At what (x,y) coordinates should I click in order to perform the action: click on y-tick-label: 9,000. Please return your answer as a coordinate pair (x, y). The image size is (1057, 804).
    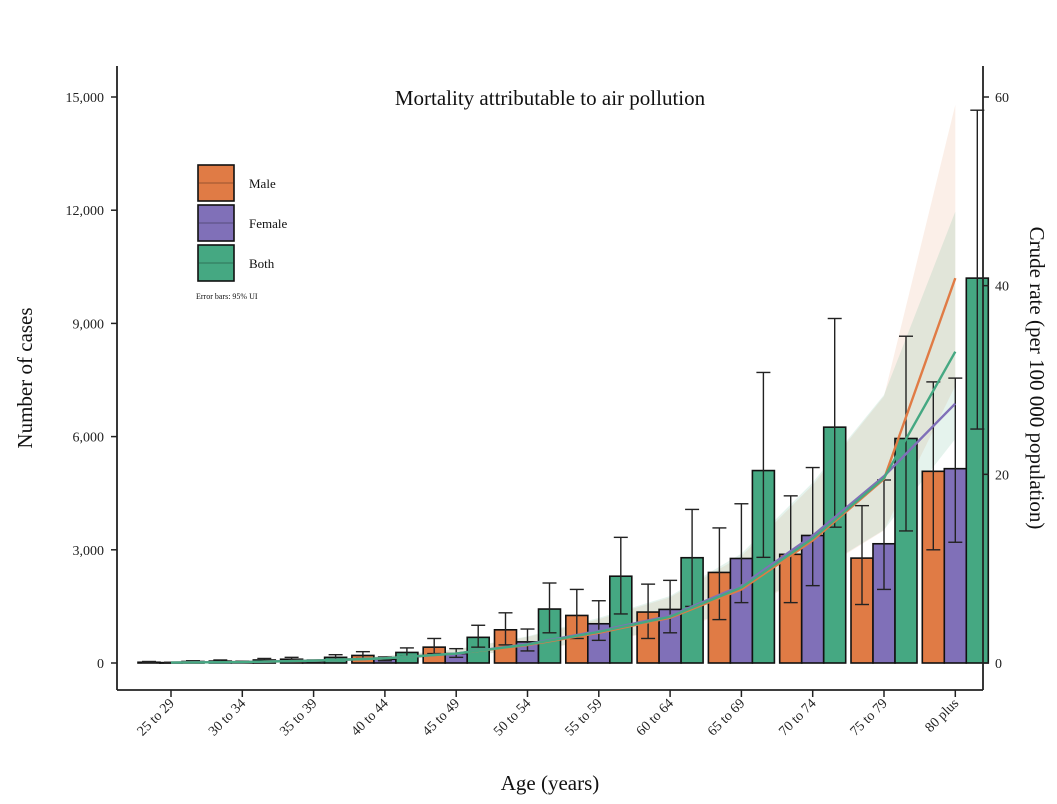
    Looking at the image, I should click on (89, 324).